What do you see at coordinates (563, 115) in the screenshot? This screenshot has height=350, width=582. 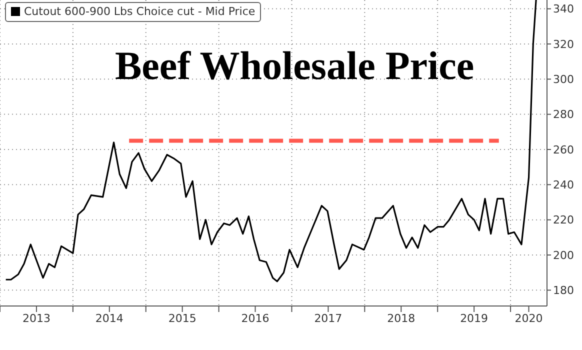 I see `y-tick-label: 280` at bounding box center [563, 115].